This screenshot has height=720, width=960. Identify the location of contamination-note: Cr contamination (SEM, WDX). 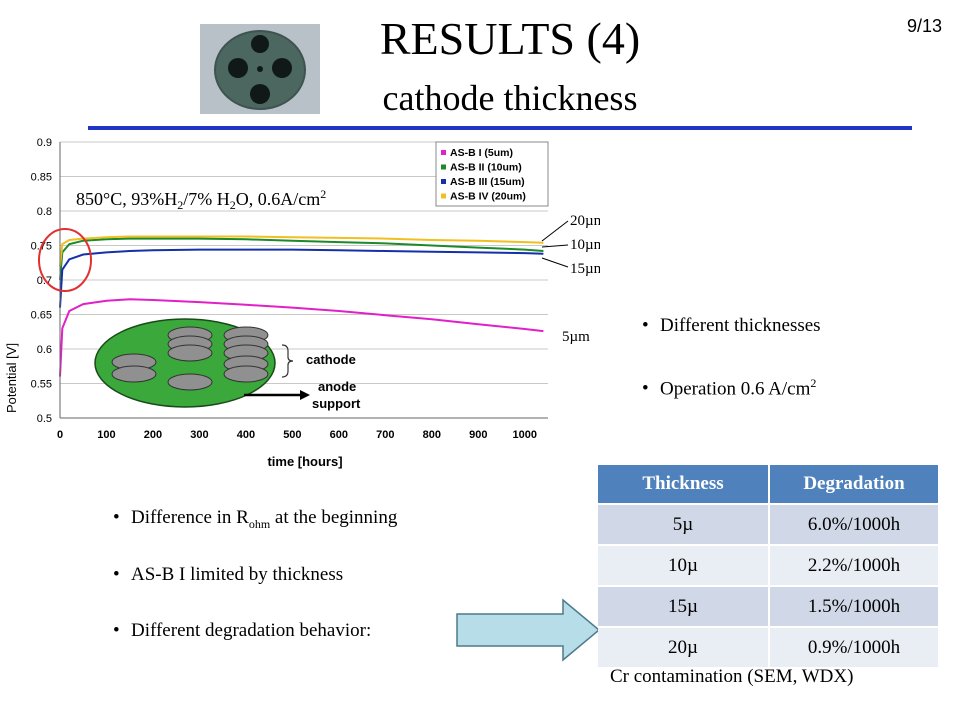
(732, 676).